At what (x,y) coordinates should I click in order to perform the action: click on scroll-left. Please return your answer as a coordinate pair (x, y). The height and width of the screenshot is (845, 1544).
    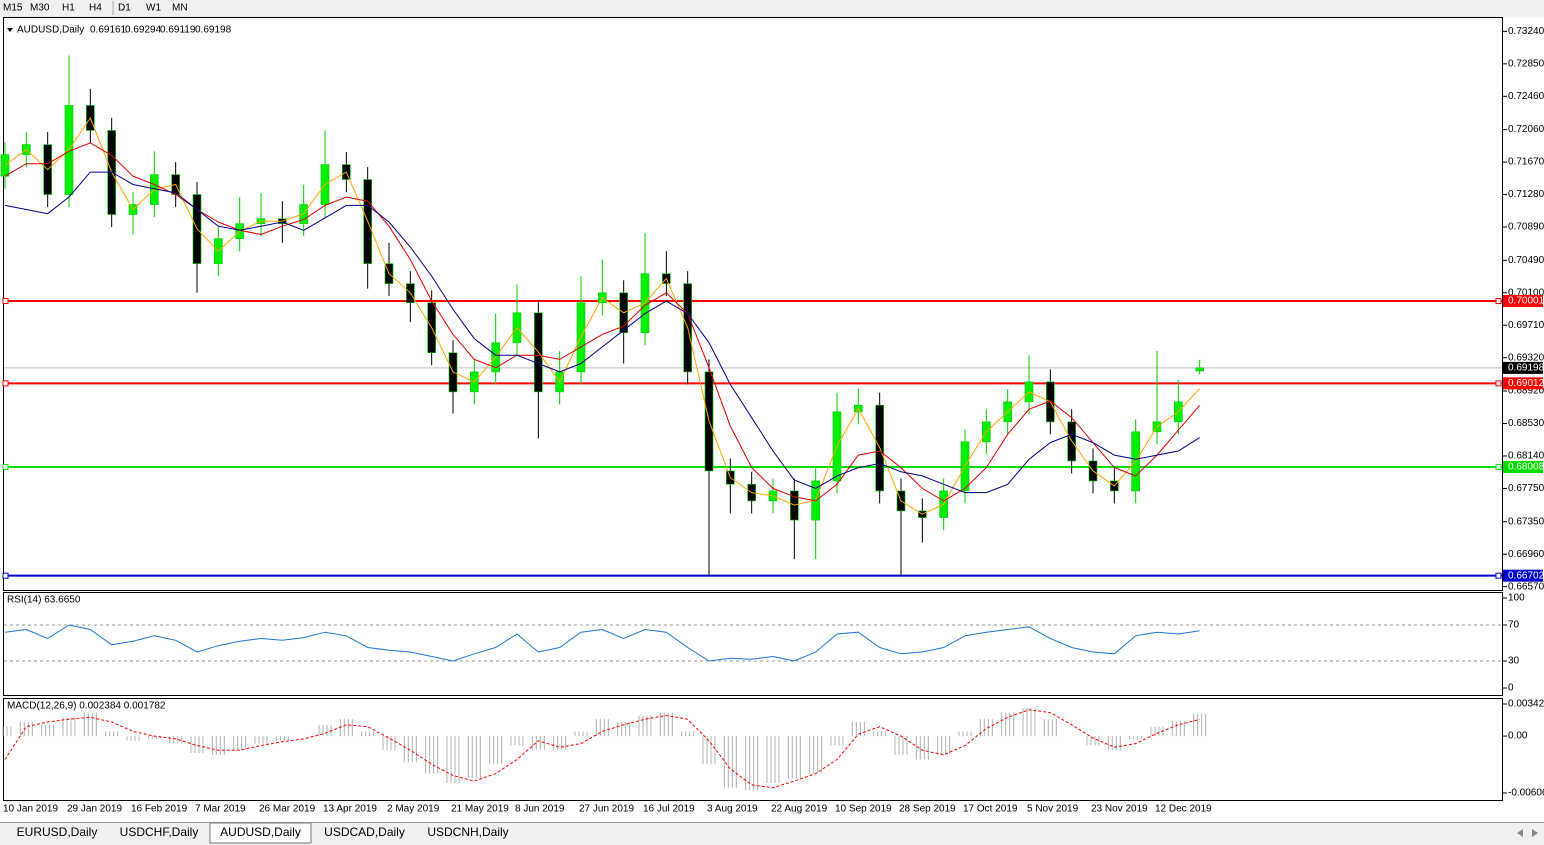
    Looking at the image, I should click on (1520, 833).